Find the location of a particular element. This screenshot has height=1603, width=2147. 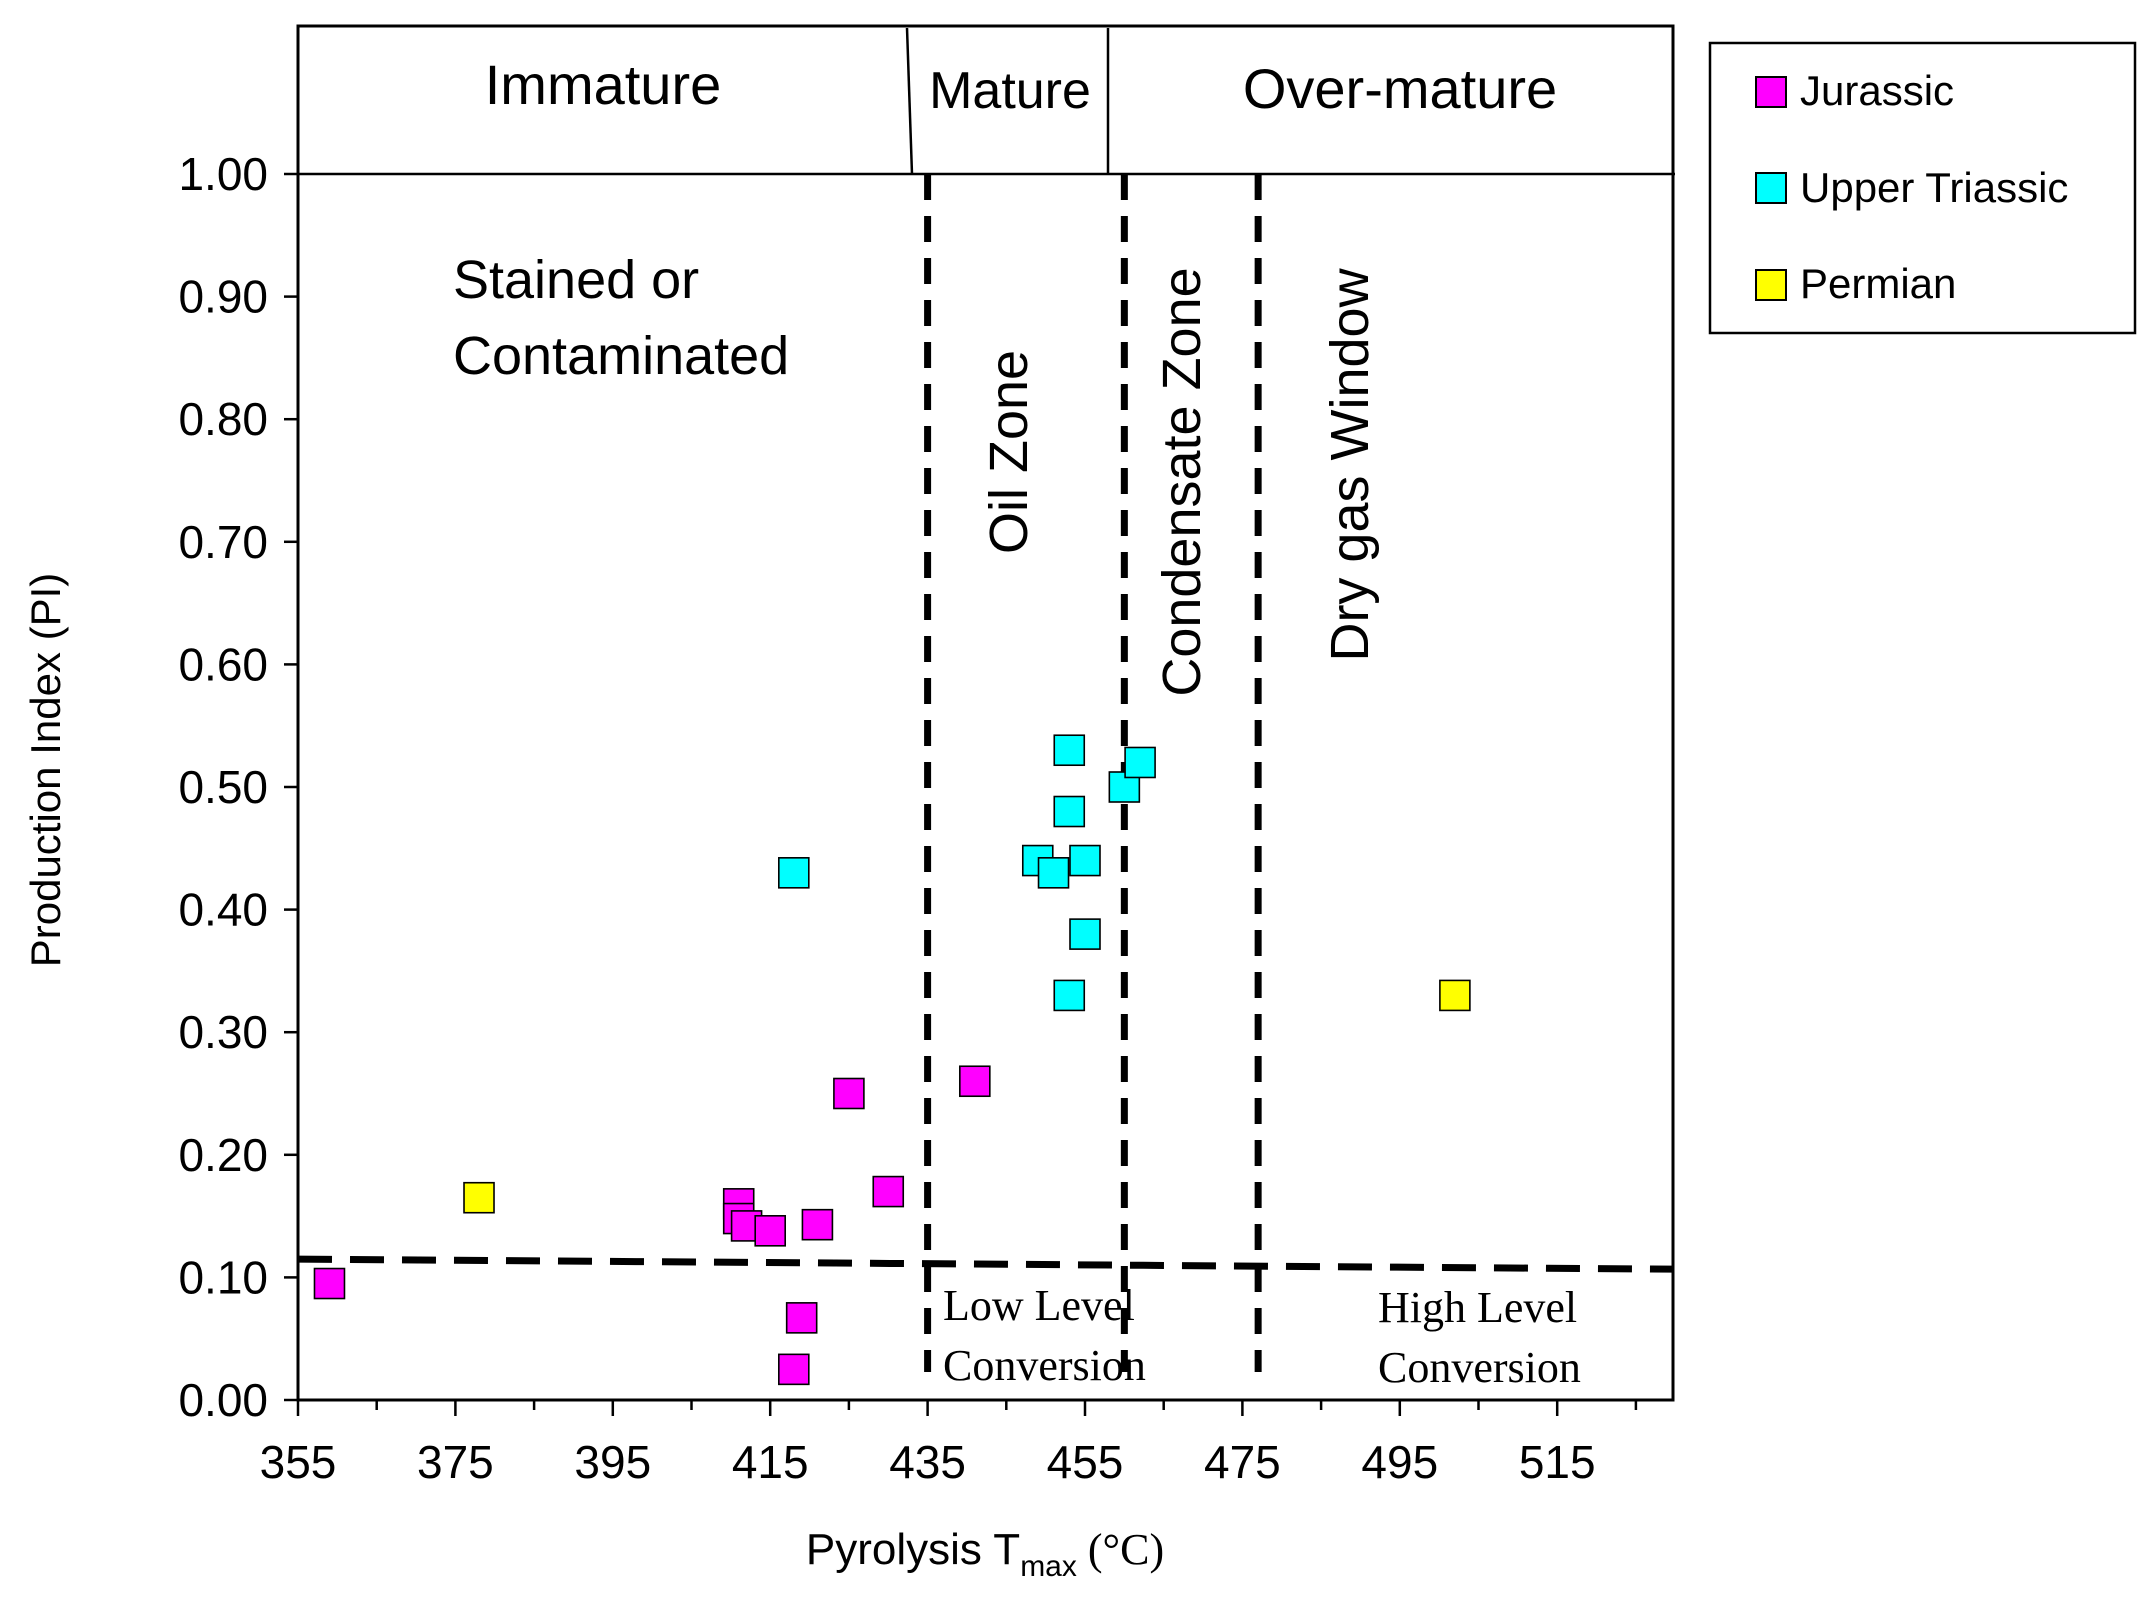

region-label-condensate-zone: Condensate Zone is located at coordinates (1182, 481).